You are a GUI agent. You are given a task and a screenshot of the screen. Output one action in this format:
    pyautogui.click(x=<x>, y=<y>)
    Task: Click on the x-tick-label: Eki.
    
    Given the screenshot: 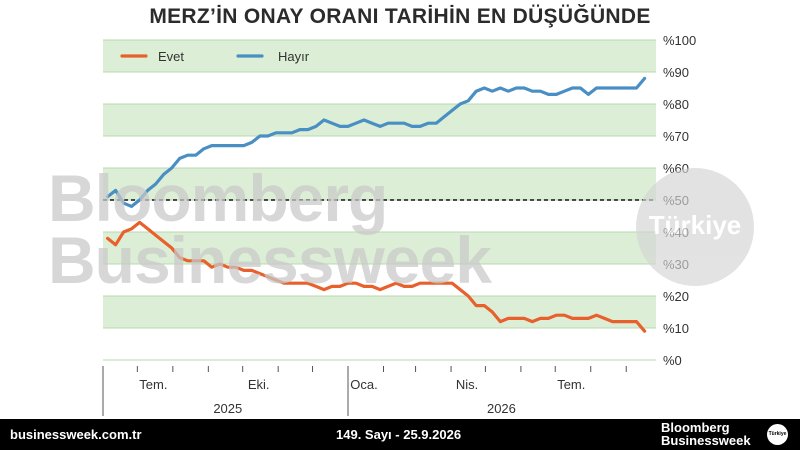 What is the action you would take?
    pyautogui.click(x=259, y=384)
    